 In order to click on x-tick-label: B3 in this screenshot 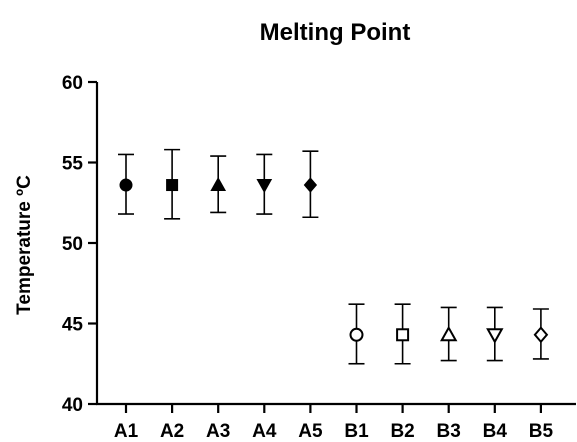, I will do `click(449, 431)`.